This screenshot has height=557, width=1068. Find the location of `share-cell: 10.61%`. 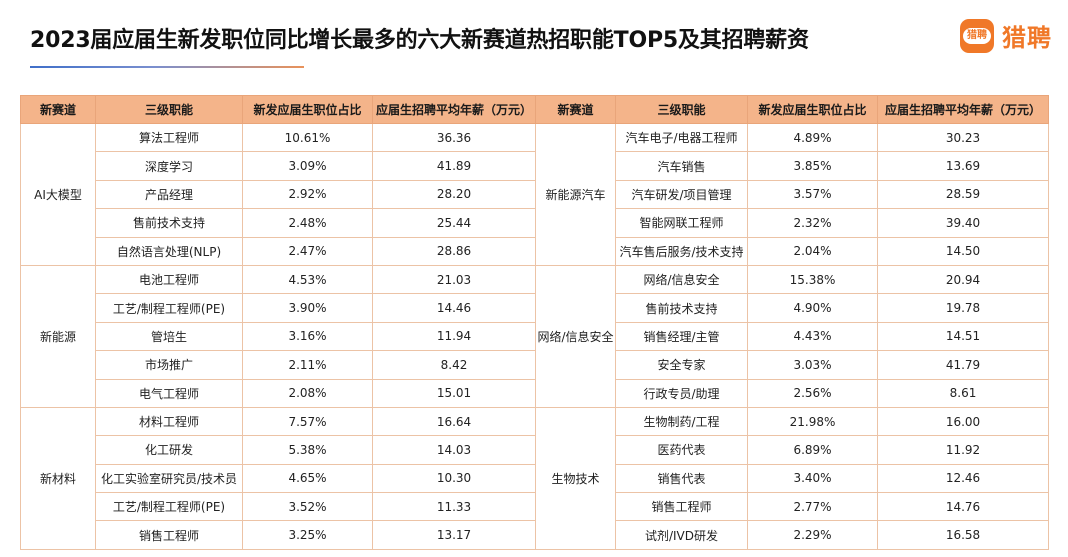

share-cell: 10.61% is located at coordinates (308, 138).